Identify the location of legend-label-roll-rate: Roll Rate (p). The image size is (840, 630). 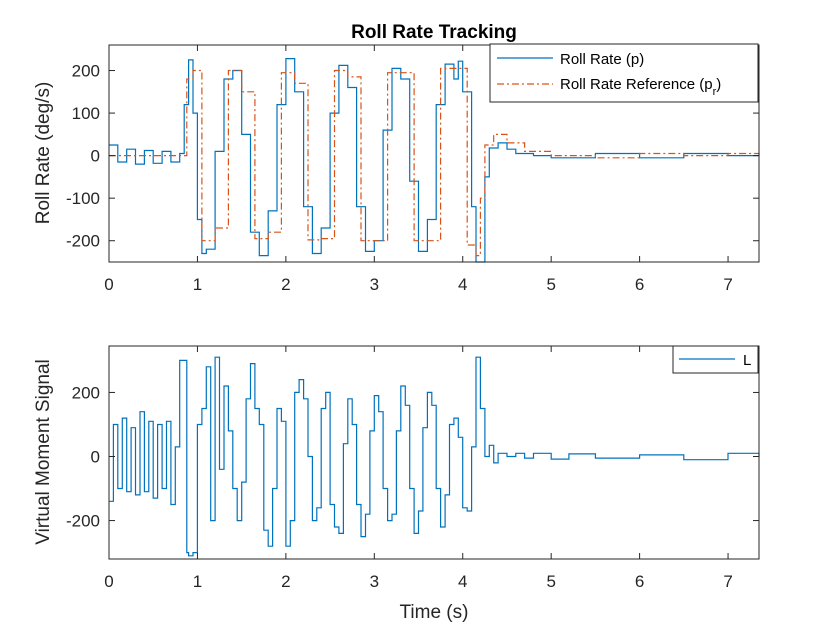
(602, 59).